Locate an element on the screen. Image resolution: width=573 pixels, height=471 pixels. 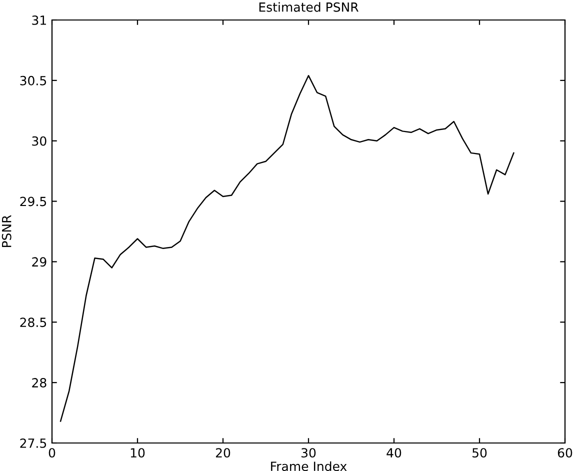
x-axis-title: Frame Index is located at coordinates (309, 466).